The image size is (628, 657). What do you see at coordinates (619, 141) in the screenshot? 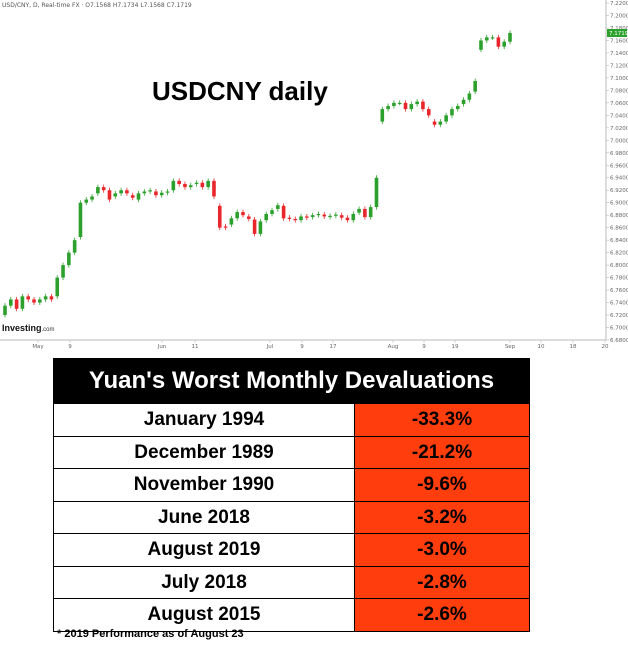
I see `y-tick-label: 7.0000` at bounding box center [619, 141].